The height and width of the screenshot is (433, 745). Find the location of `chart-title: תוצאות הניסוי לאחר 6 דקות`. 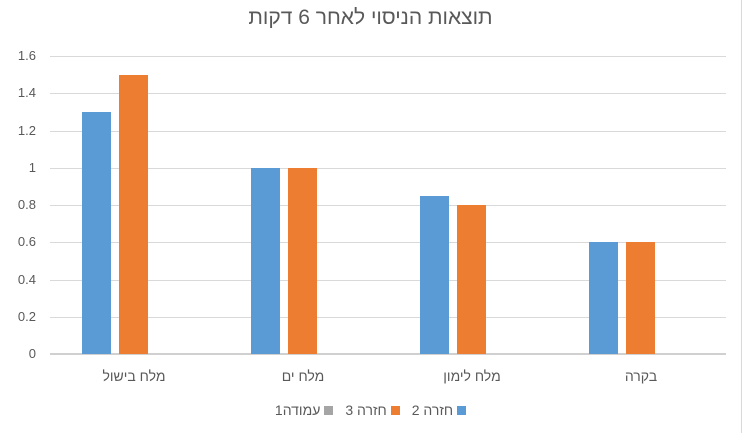

chart-title: תוצאות הניסוי לאחר 6 דקות is located at coordinates (370, 17).